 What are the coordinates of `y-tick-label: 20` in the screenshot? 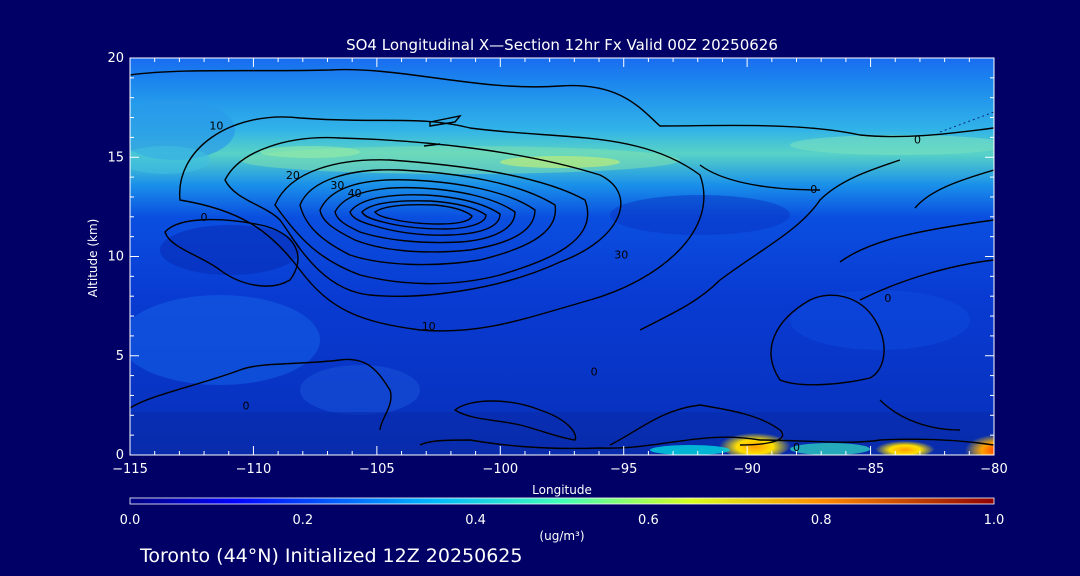 It's located at (115, 58).